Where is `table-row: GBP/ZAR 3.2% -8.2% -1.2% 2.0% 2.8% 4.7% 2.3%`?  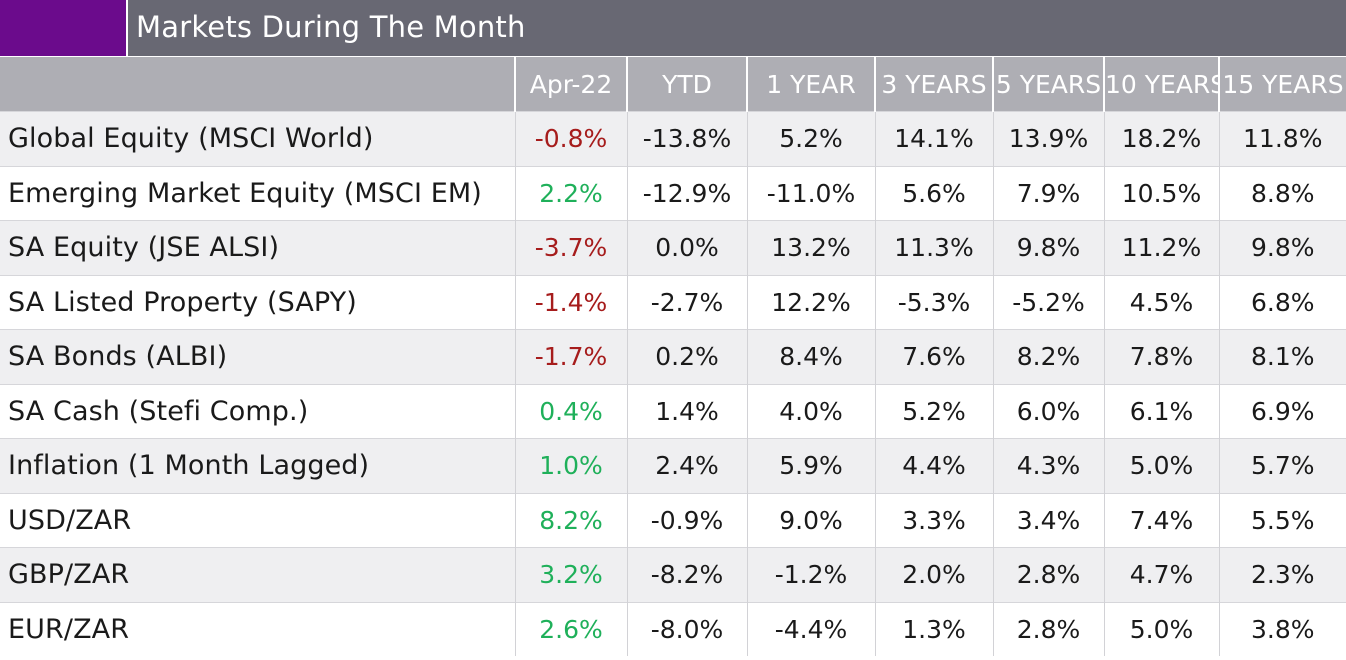
table-row: GBP/ZAR 3.2% -8.2% -1.2% 2.0% 2.8% 4.7% 2.3% is located at coordinates (673, 574).